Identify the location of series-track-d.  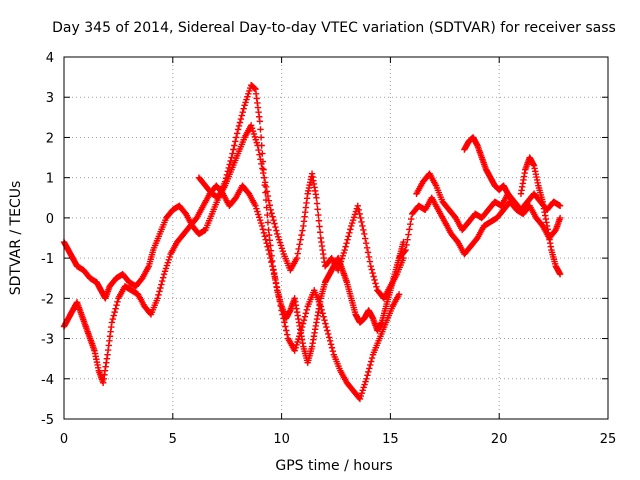
(479, 228).